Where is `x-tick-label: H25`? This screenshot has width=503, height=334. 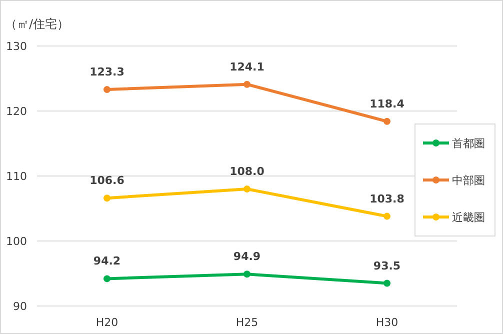
x-tick-label: H25 is located at coordinates (247, 322).